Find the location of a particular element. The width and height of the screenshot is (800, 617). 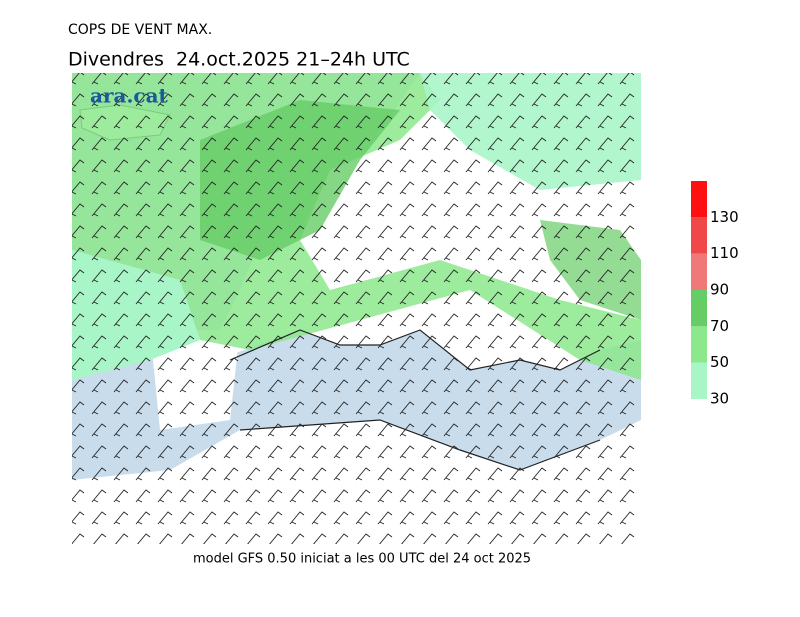

colorbar-tick-label: 50 is located at coordinates (719, 362).